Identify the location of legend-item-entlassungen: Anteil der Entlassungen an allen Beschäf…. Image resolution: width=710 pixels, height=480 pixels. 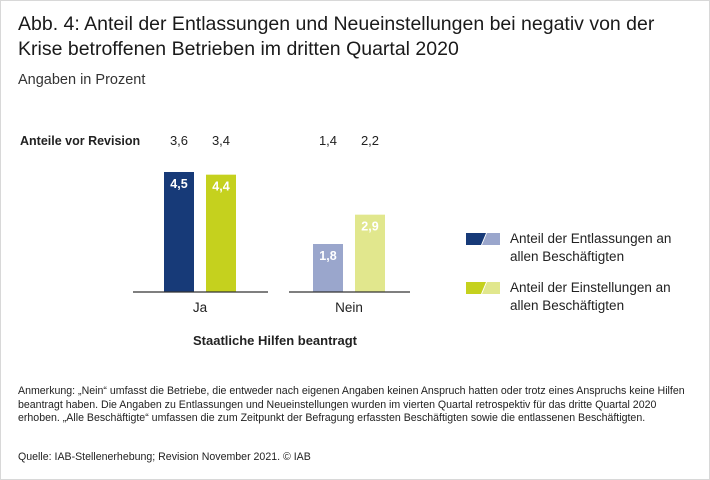
(578, 248).